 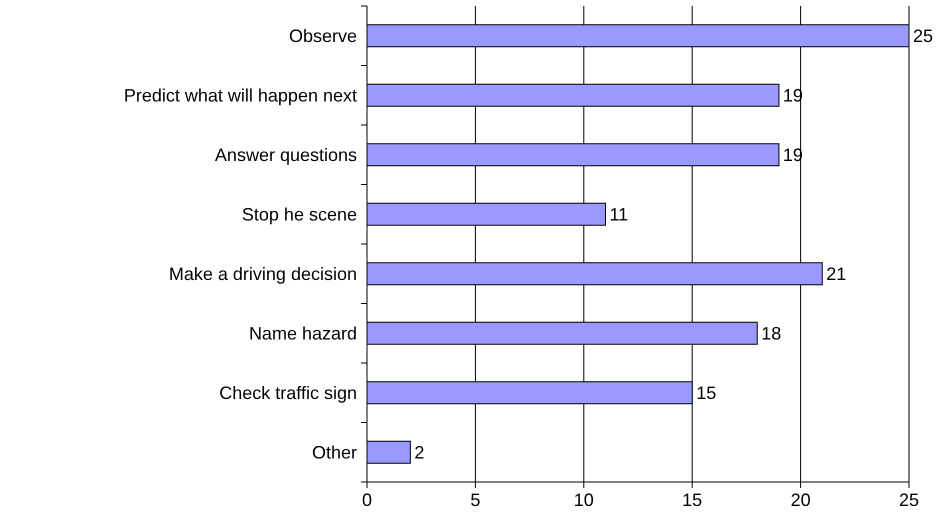 I want to click on y-tick-label: Check traffic sign, so click(x=288, y=392).